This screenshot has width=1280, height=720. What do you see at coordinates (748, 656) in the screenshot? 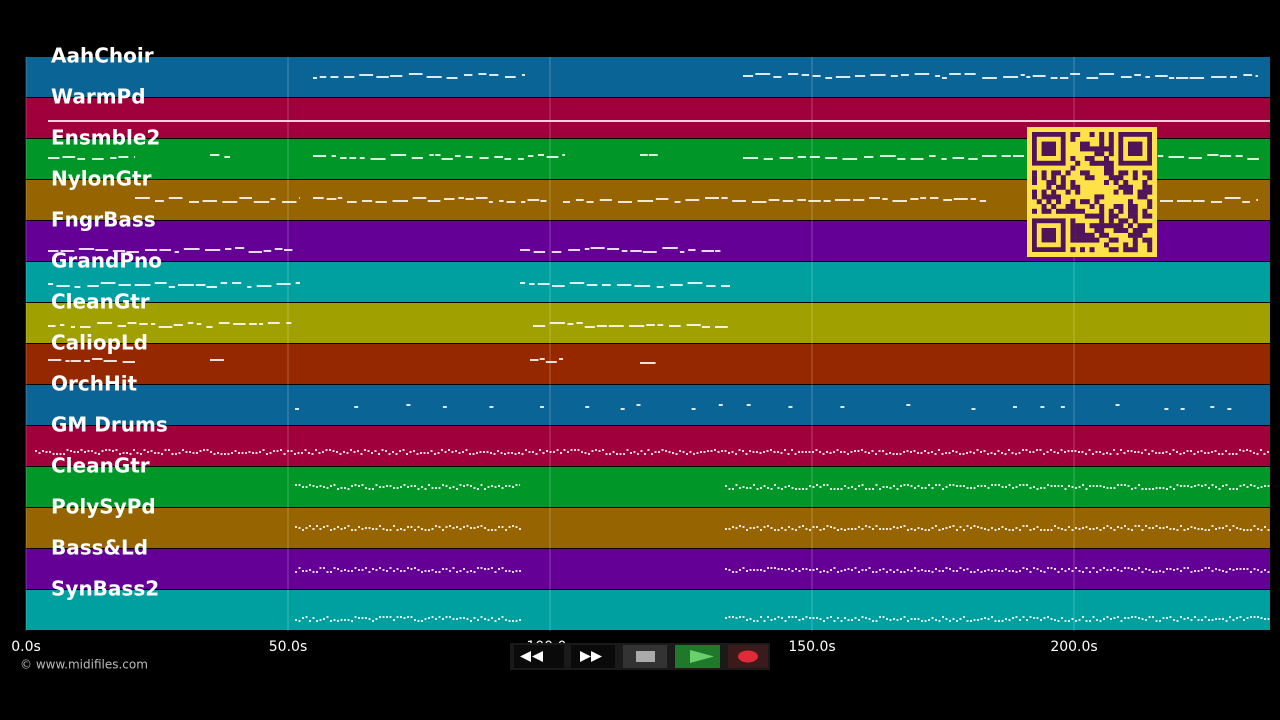
I see `record-button` at bounding box center [748, 656].